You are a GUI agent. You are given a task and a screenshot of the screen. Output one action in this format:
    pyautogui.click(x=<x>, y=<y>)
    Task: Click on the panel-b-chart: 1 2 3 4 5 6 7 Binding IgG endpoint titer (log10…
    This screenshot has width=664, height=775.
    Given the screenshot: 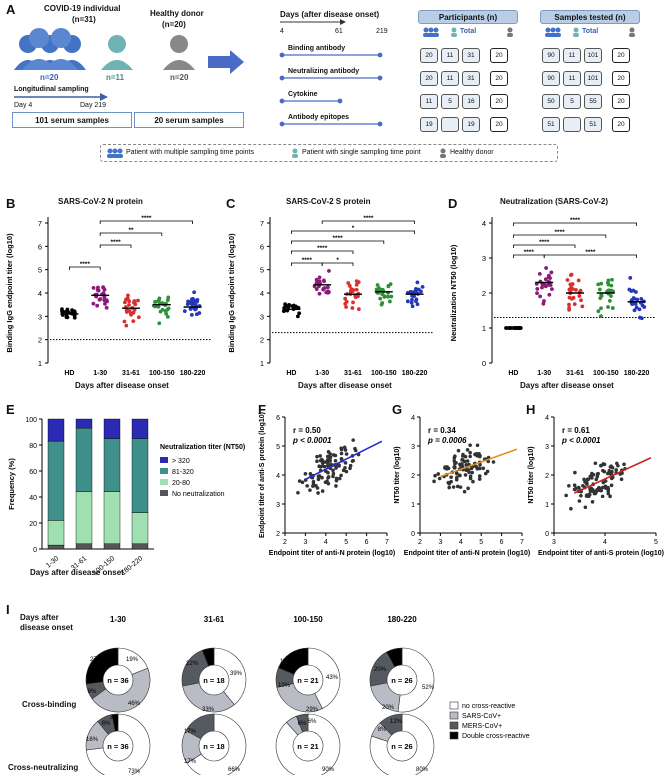 What is the action you would take?
    pyautogui.click(x=108, y=296)
    